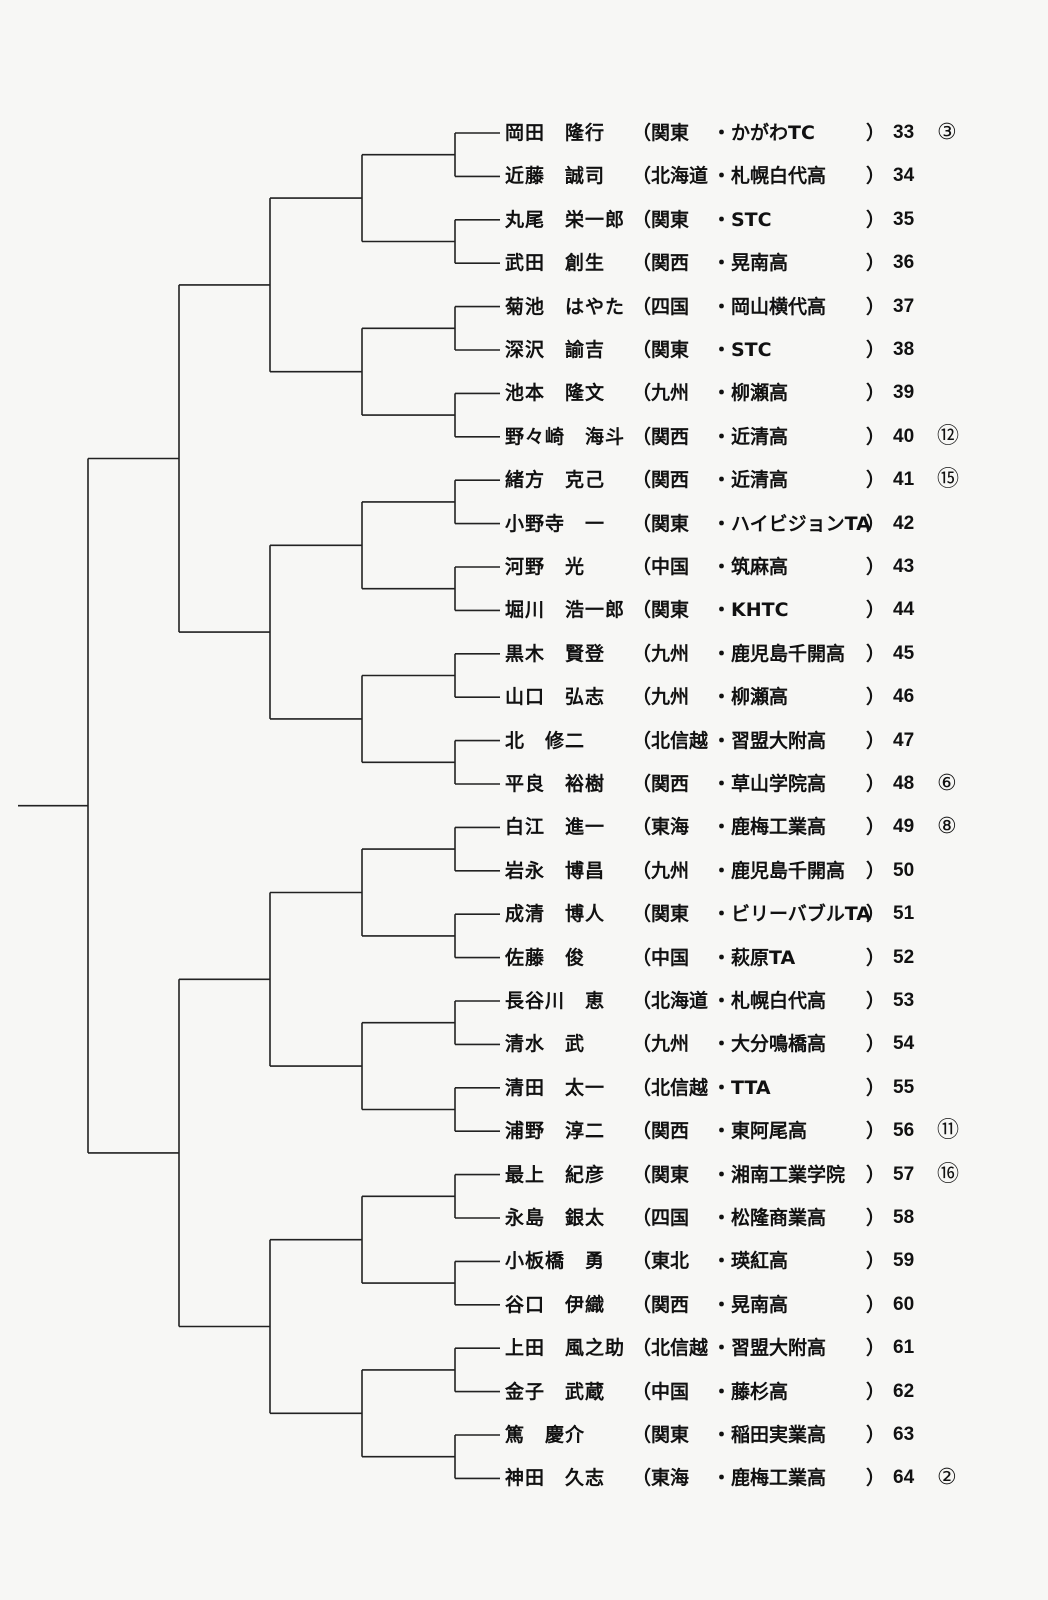  I want to click on entry-row: 白江 進一 （東海 ・鹿梅工業高 ） 49 ⑧, so click(524, 827).